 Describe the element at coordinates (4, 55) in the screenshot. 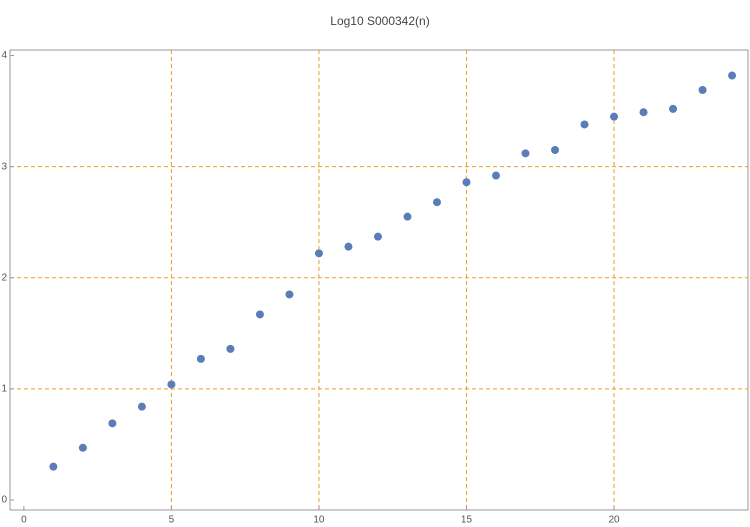

I see `y-tick-label: 4` at that location.